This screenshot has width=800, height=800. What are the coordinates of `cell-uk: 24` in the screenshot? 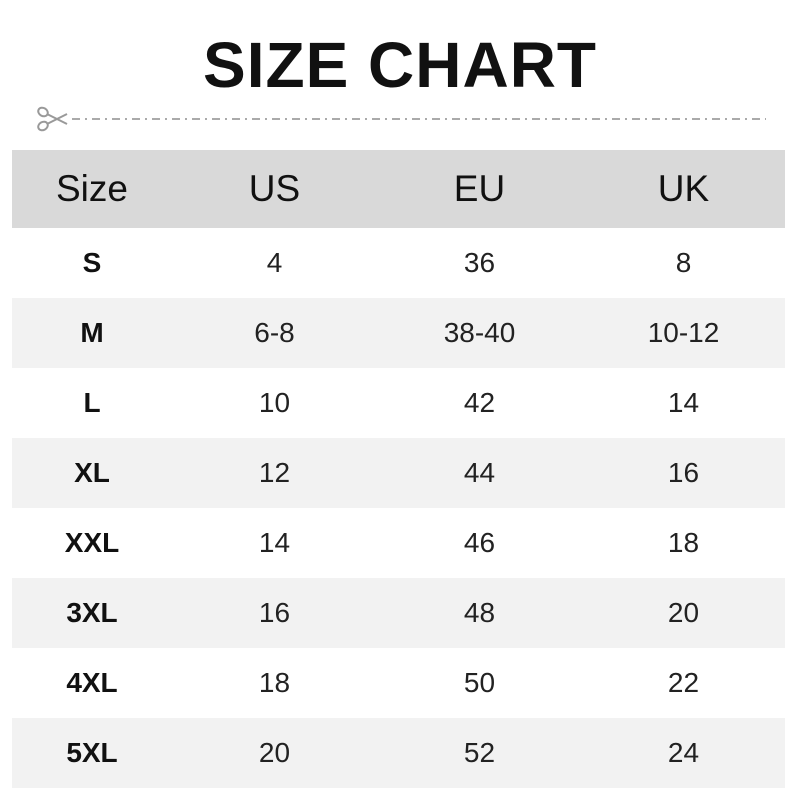 It's located at (683, 753).